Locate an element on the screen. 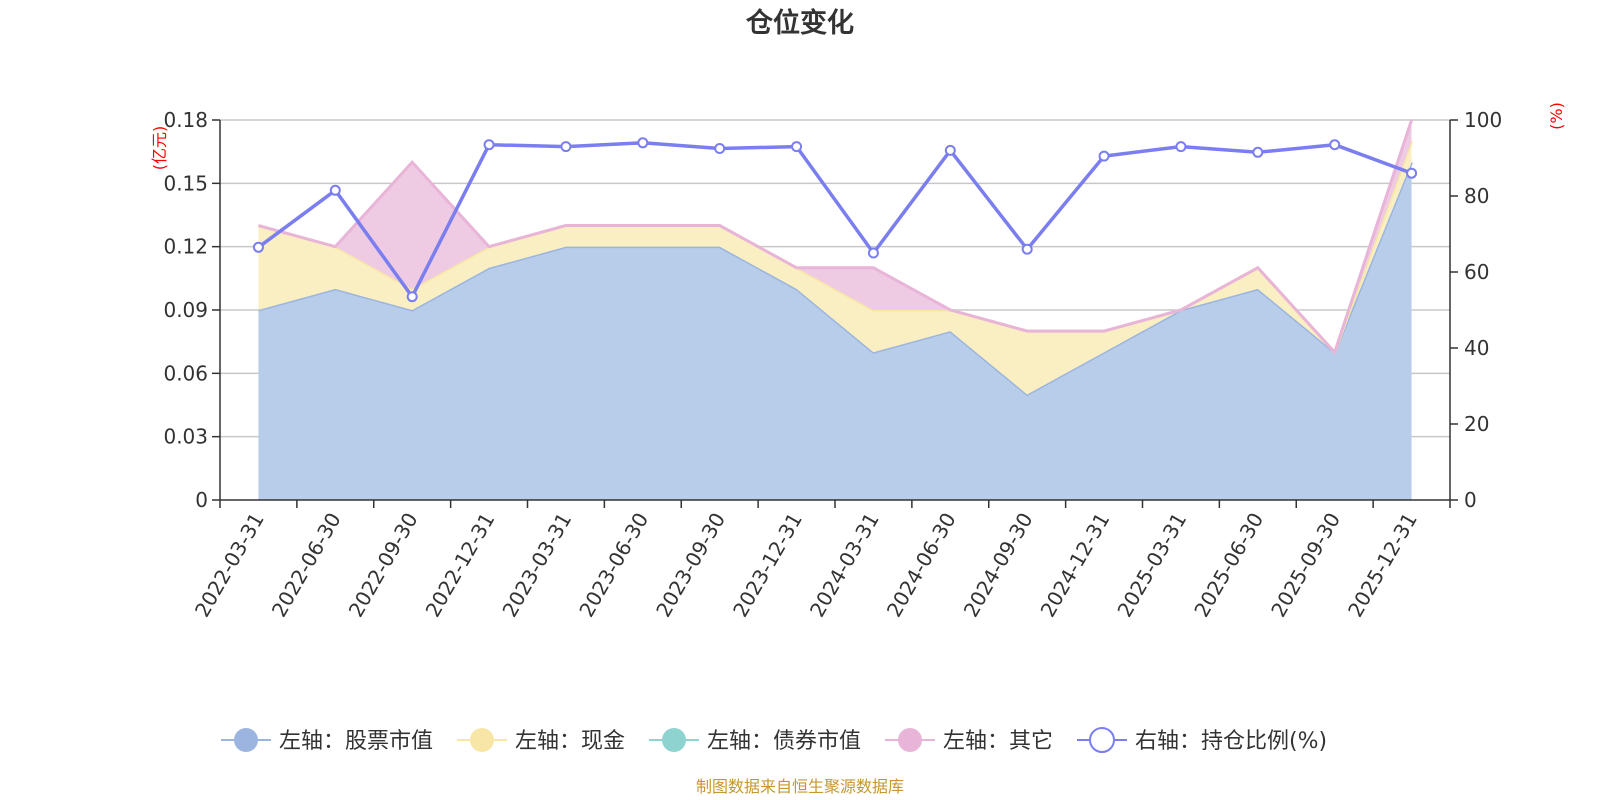  x-tick-label: 2023-09-30 is located at coordinates (690, 565).